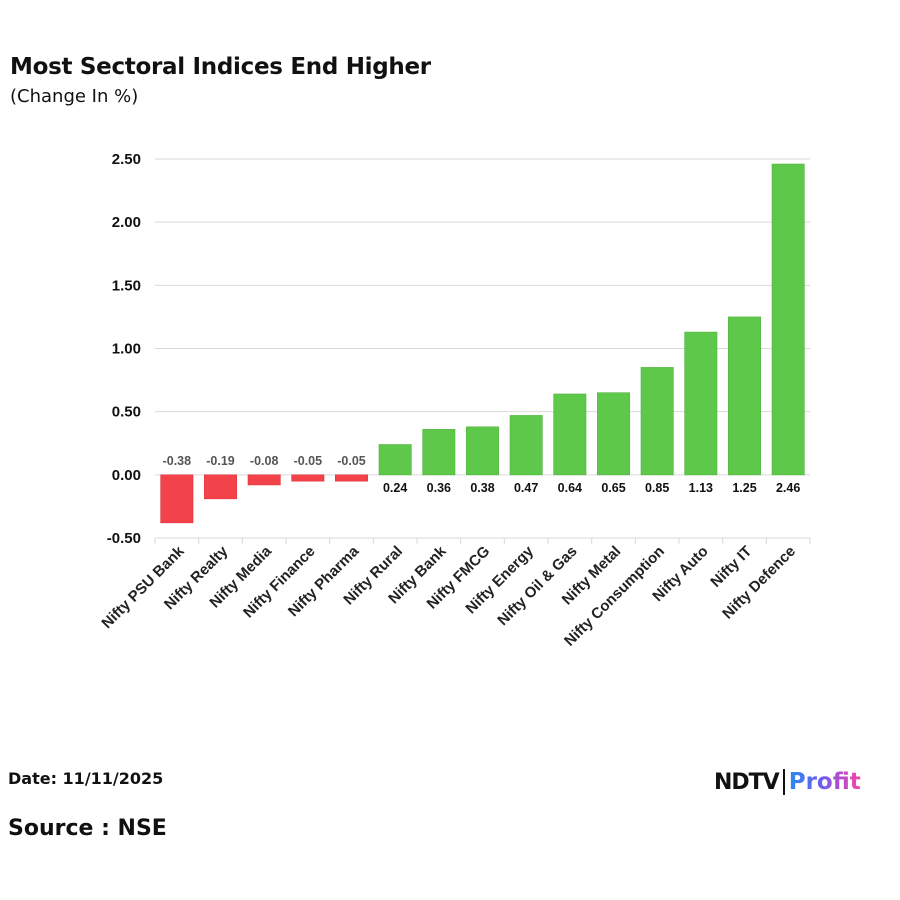  What do you see at coordinates (87, 828) in the screenshot?
I see `source-label: Source : NSE` at bounding box center [87, 828].